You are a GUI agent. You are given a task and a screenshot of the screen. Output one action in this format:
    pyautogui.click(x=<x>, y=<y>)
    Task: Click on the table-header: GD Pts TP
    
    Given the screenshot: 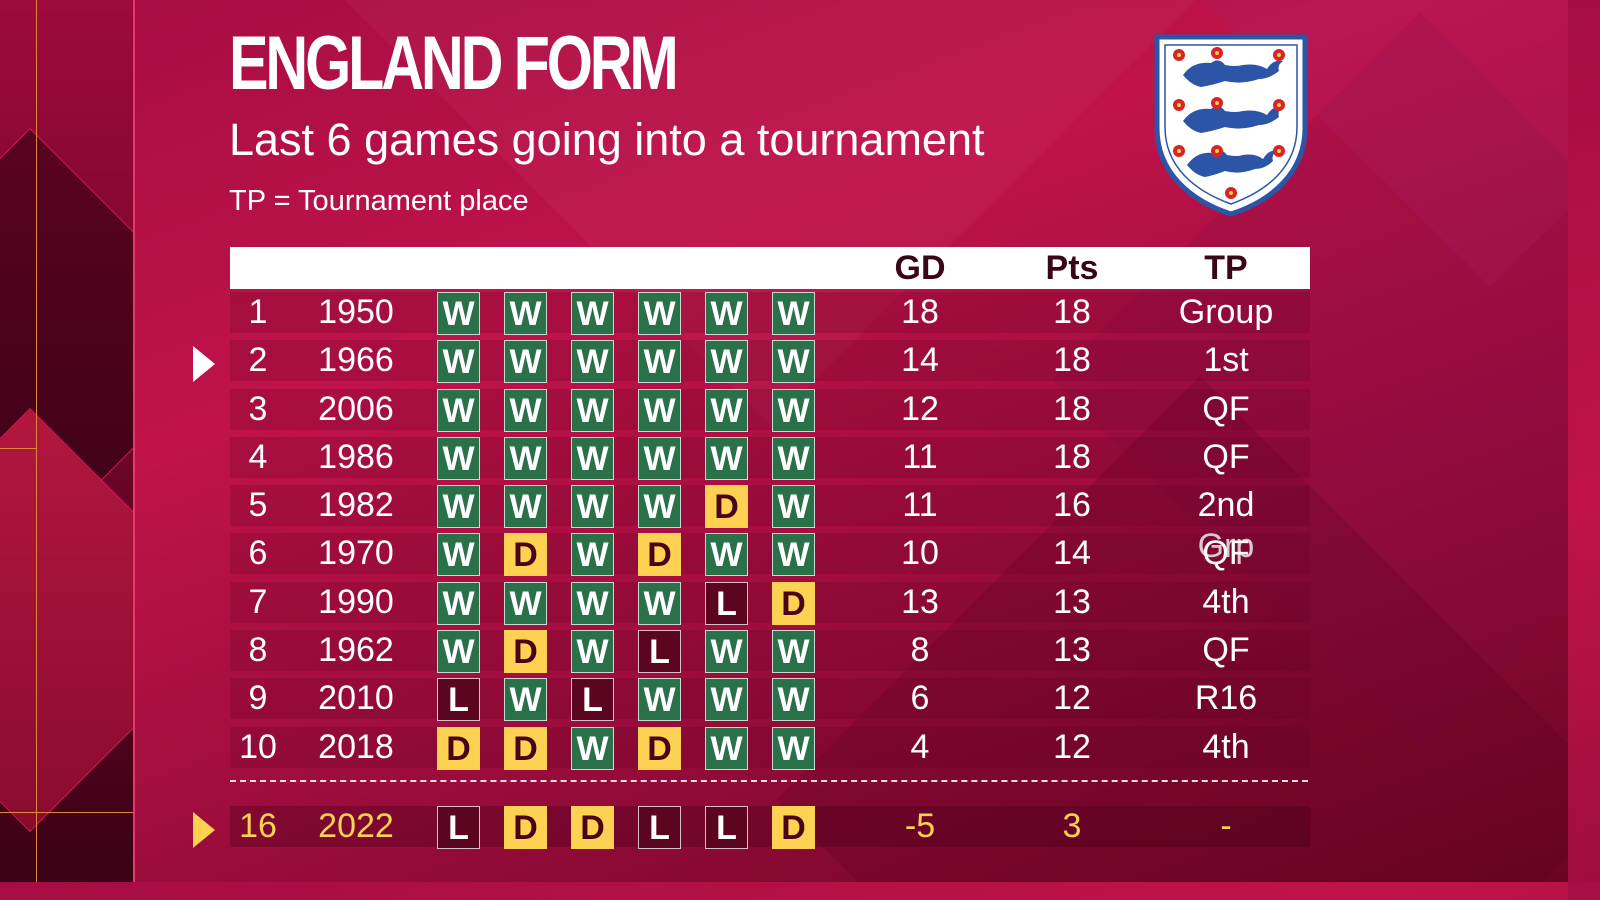 What is the action you would take?
    pyautogui.click(x=770, y=268)
    